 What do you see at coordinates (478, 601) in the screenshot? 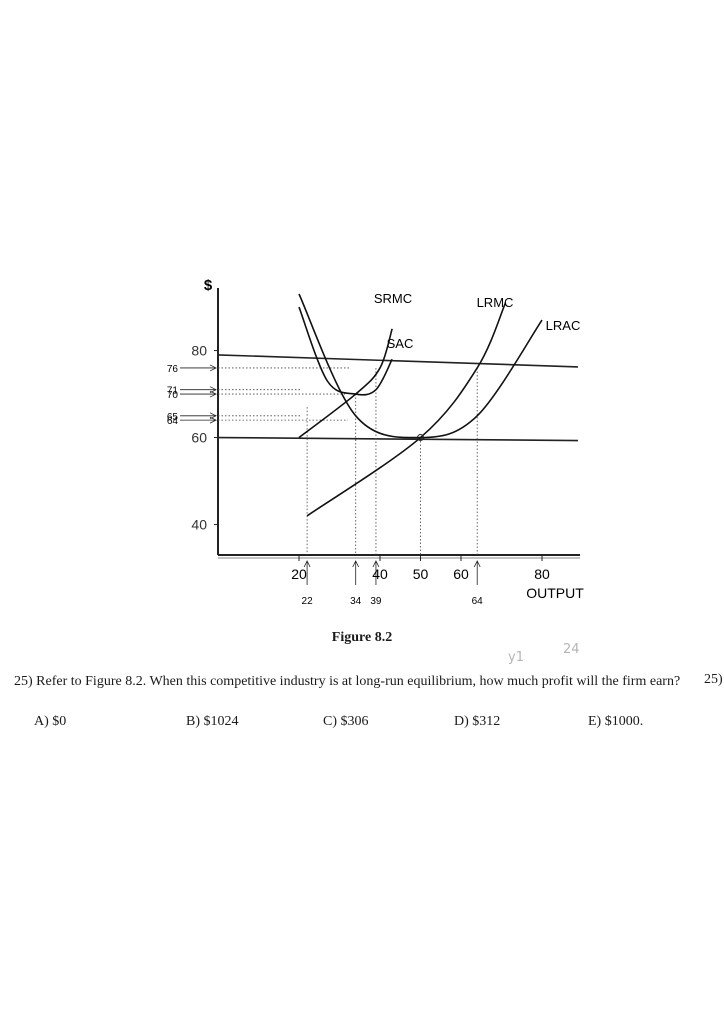
I see `x-marker-label-64: 64` at bounding box center [478, 601].